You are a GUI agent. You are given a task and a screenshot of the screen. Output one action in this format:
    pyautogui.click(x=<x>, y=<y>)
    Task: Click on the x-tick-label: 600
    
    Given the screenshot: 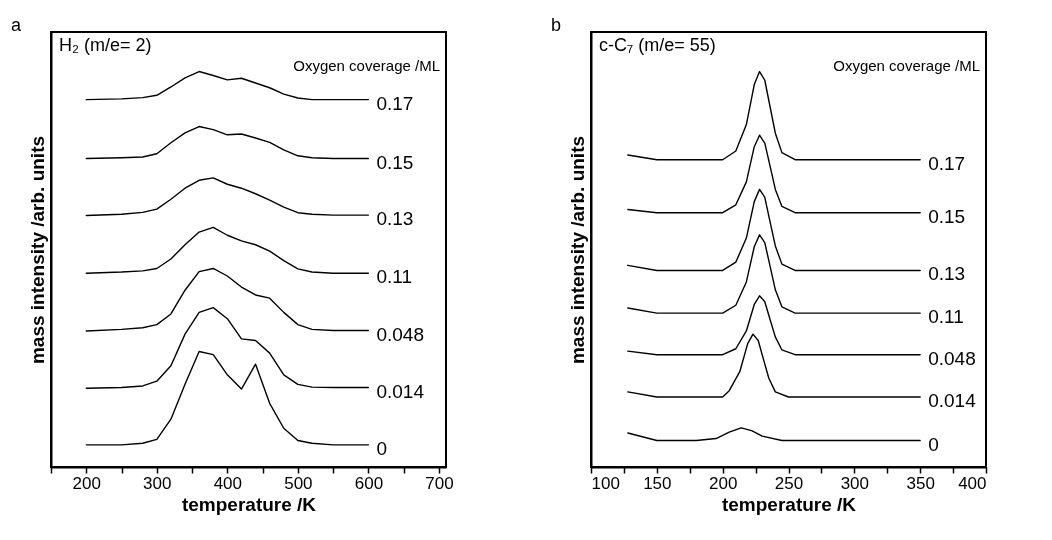 What is the action you would take?
    pyautogui.click(x=369, y=483)
    